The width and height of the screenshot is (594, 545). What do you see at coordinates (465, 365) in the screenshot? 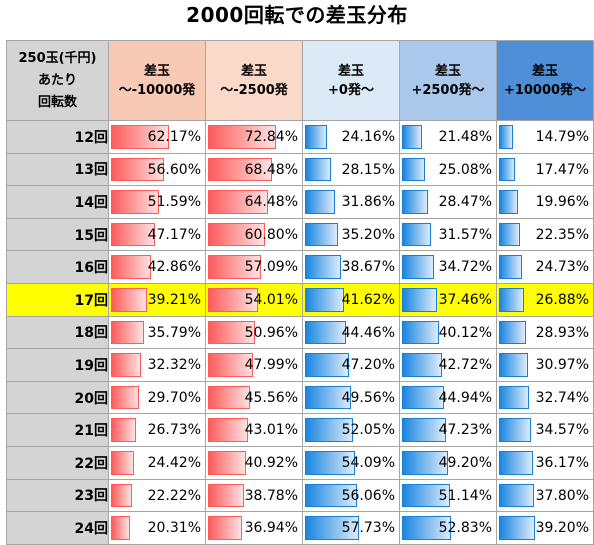
I see `value-text: 42.72%` at bounding box center [465, 365].